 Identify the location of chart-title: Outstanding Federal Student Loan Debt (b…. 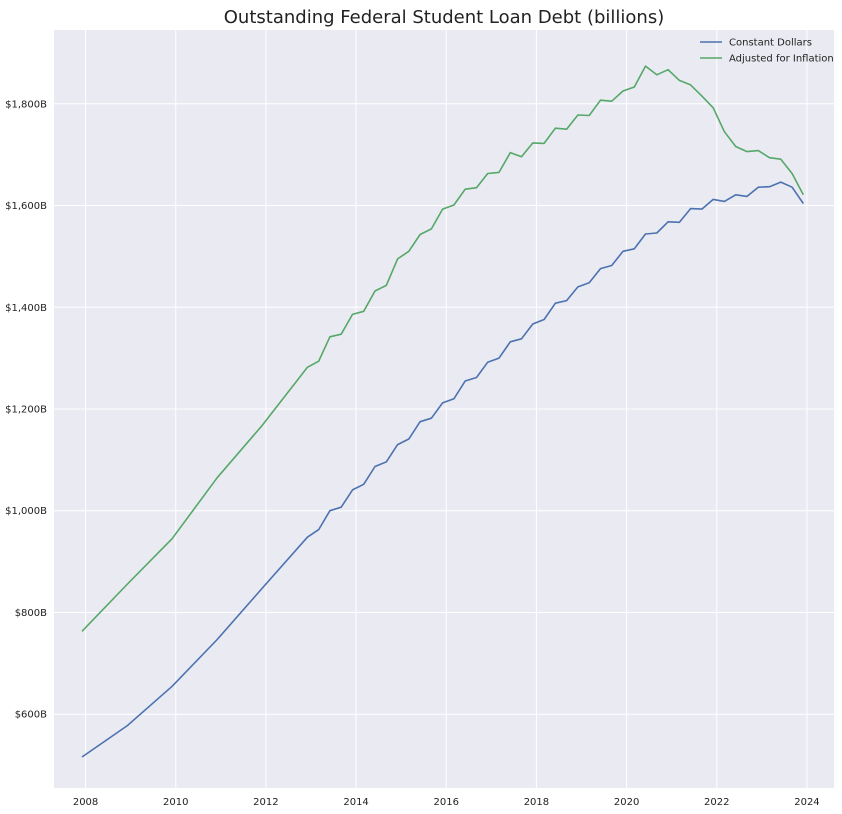
(444, 17).